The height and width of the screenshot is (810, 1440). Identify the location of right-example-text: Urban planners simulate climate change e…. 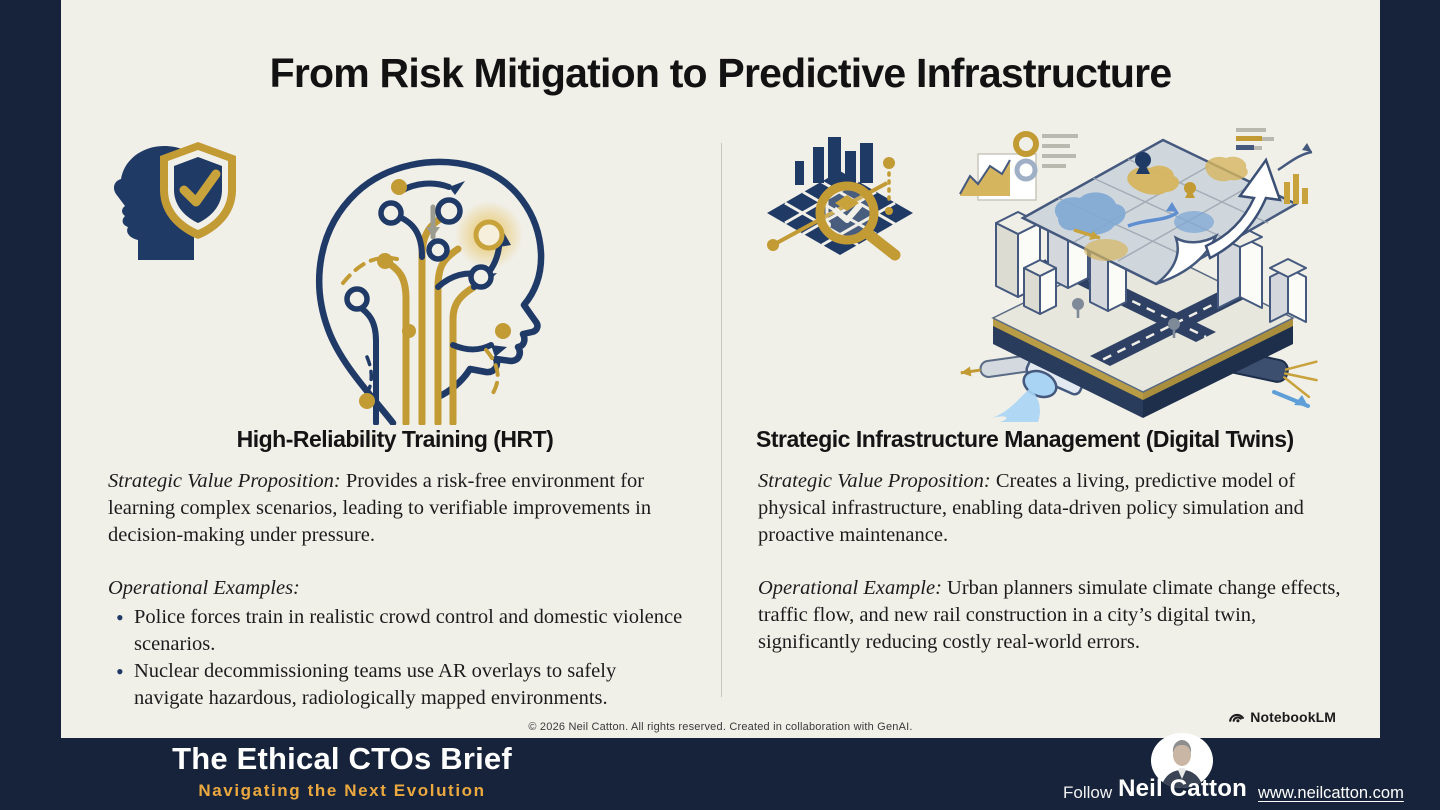
(1049, 615).